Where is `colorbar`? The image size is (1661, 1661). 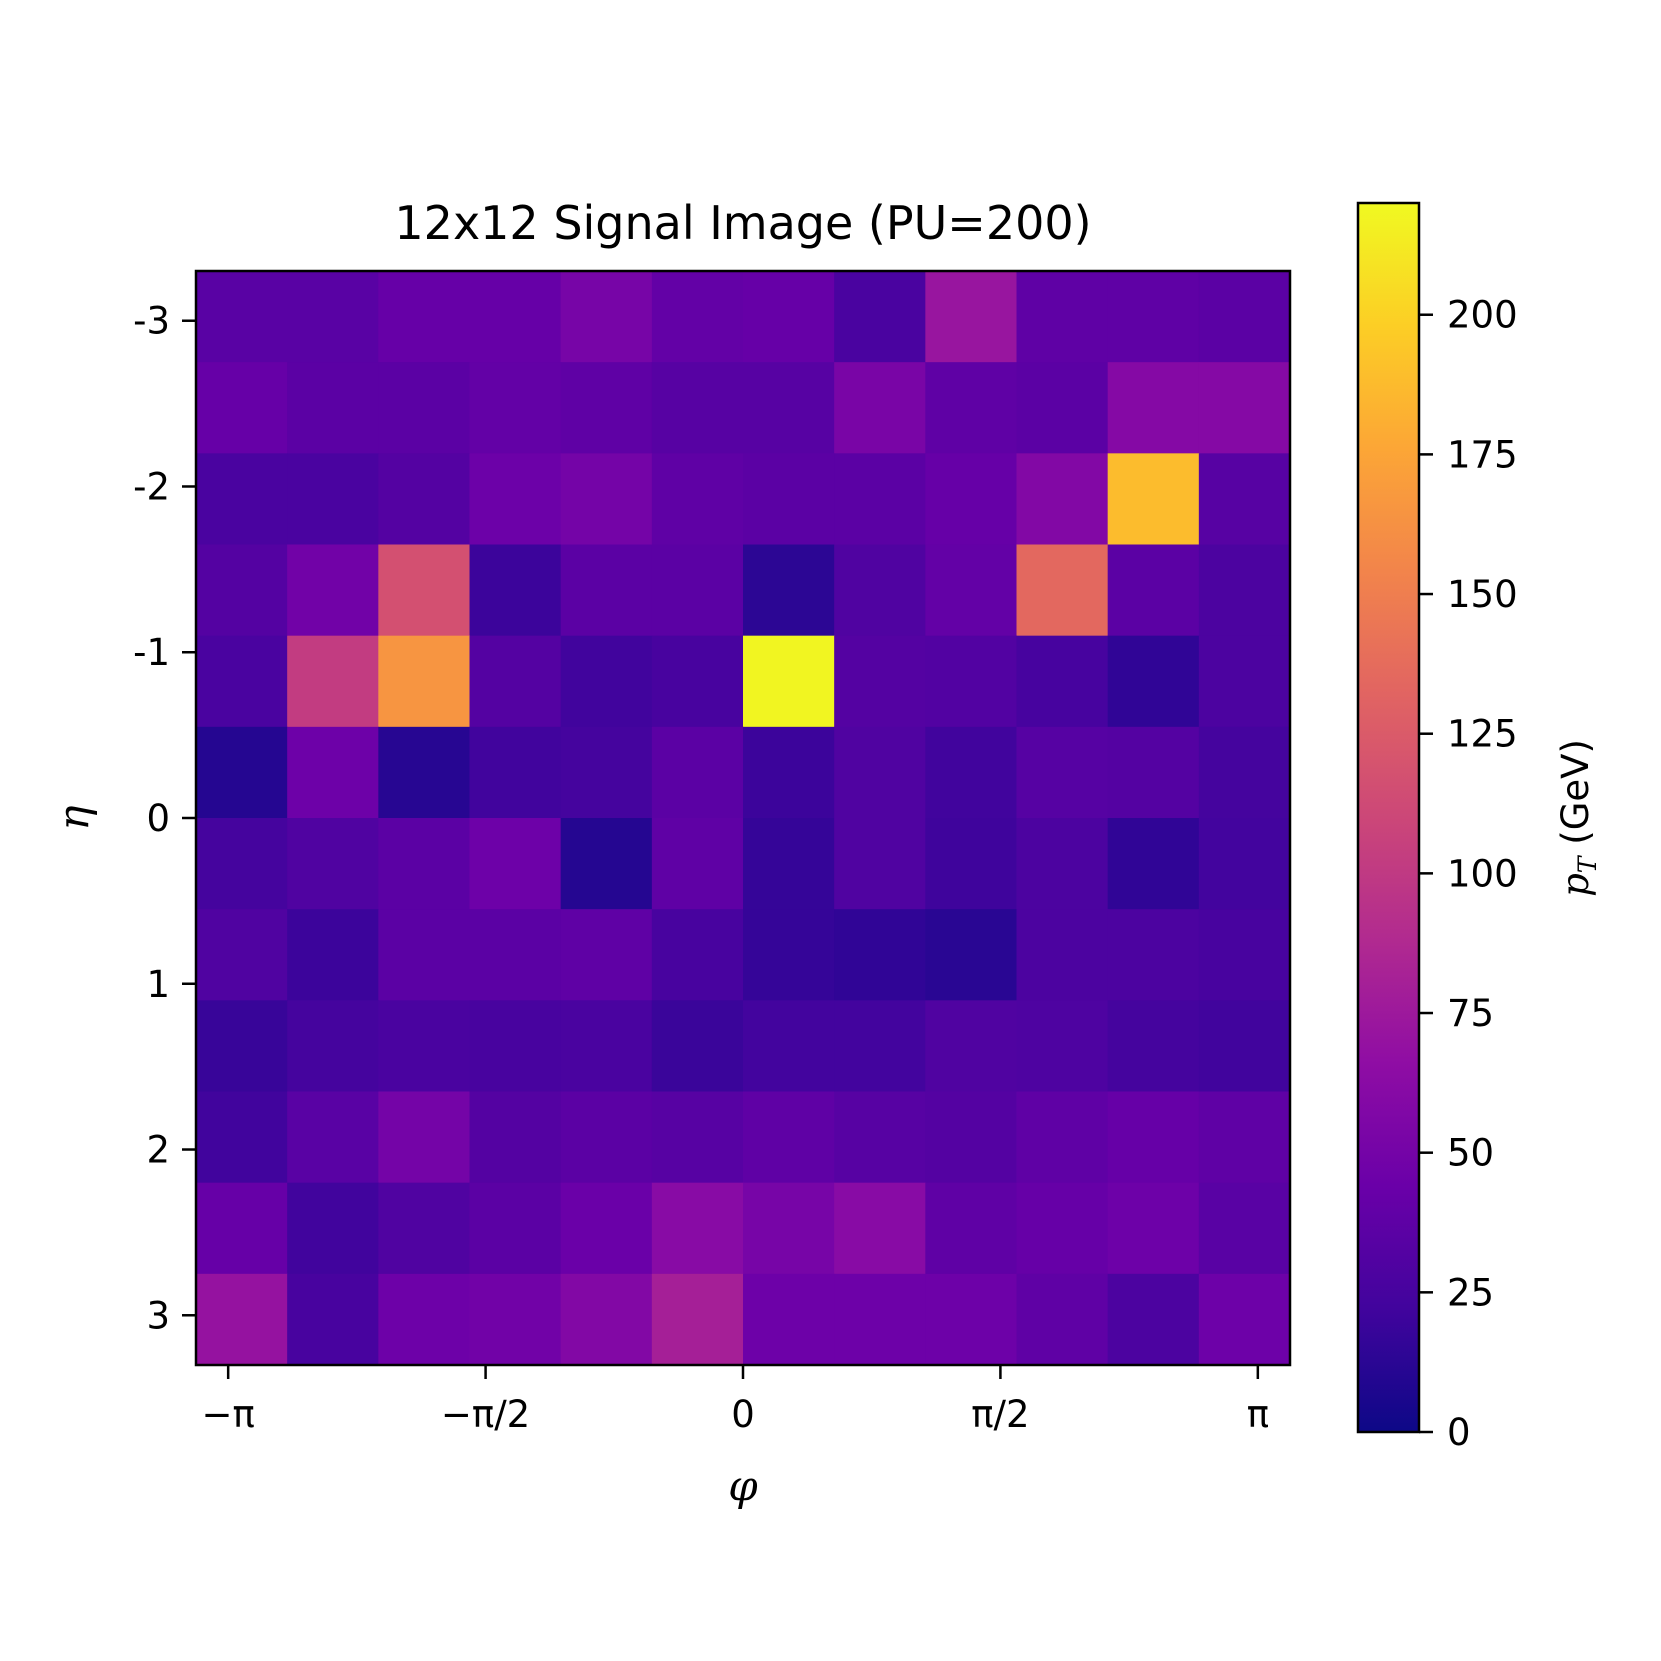
colorbar is located at coordinates (1388, 817).